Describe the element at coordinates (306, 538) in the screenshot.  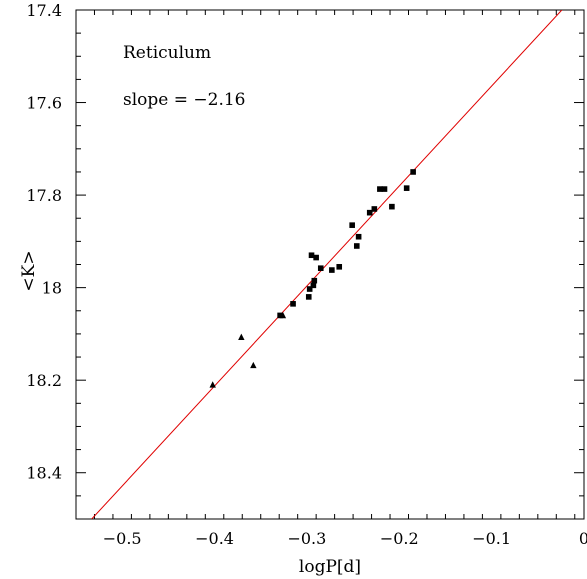
I see `x-tick-label: −0.3` at that location.